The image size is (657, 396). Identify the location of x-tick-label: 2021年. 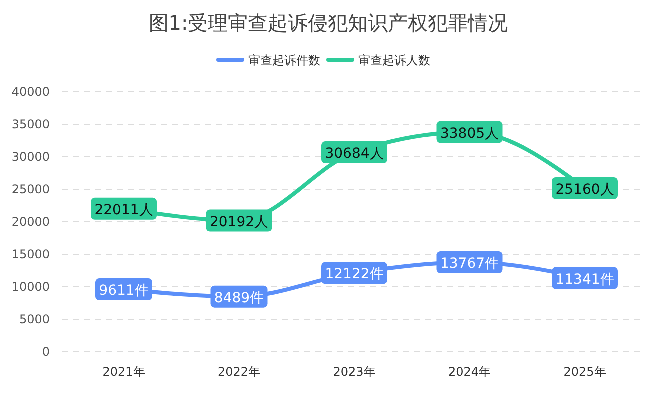
(124, 372).